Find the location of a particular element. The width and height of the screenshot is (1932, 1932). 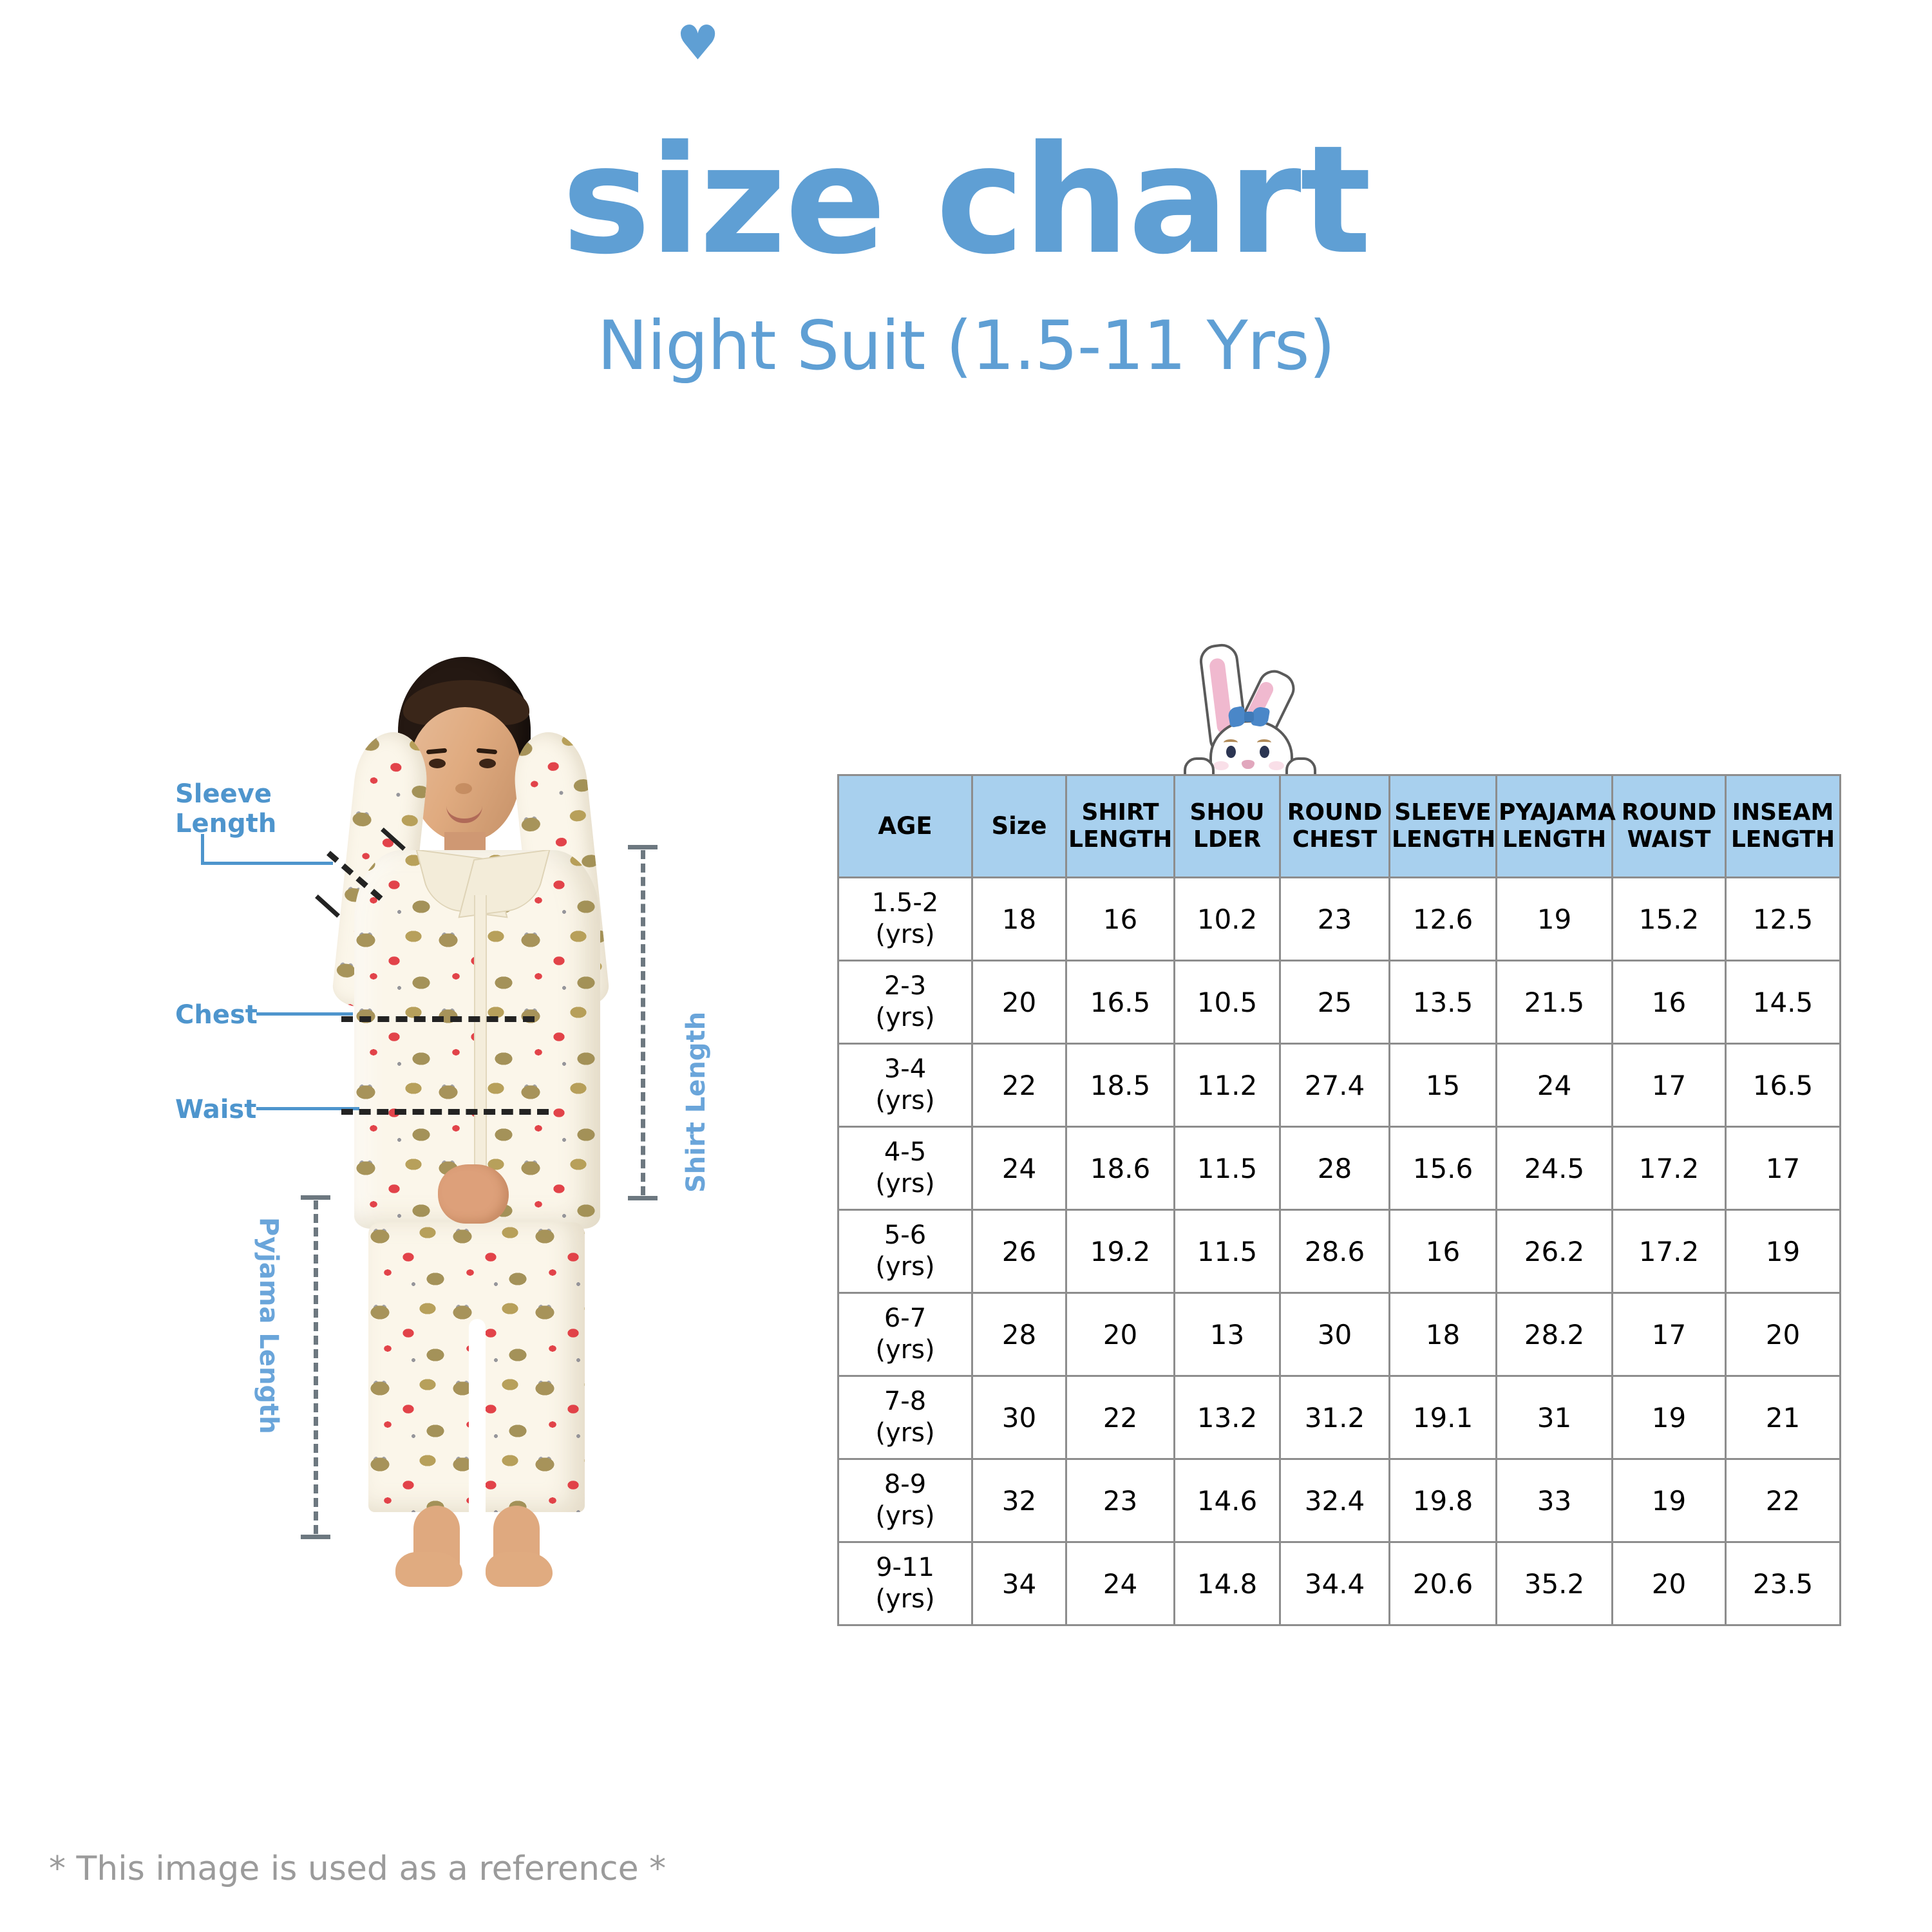

cell-inseam-length: 17 is located at coordinates (1783, 1168).